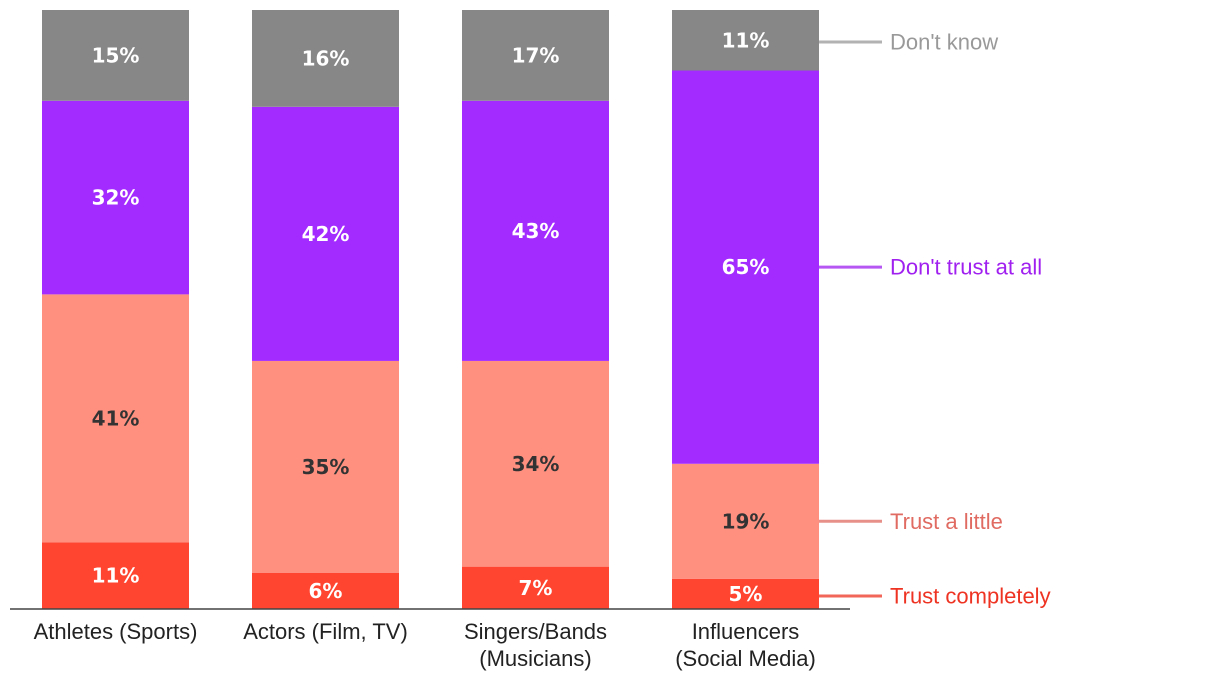  I want to click on bar-segment-athletes-sports-don-t-know, so click(115, 55).